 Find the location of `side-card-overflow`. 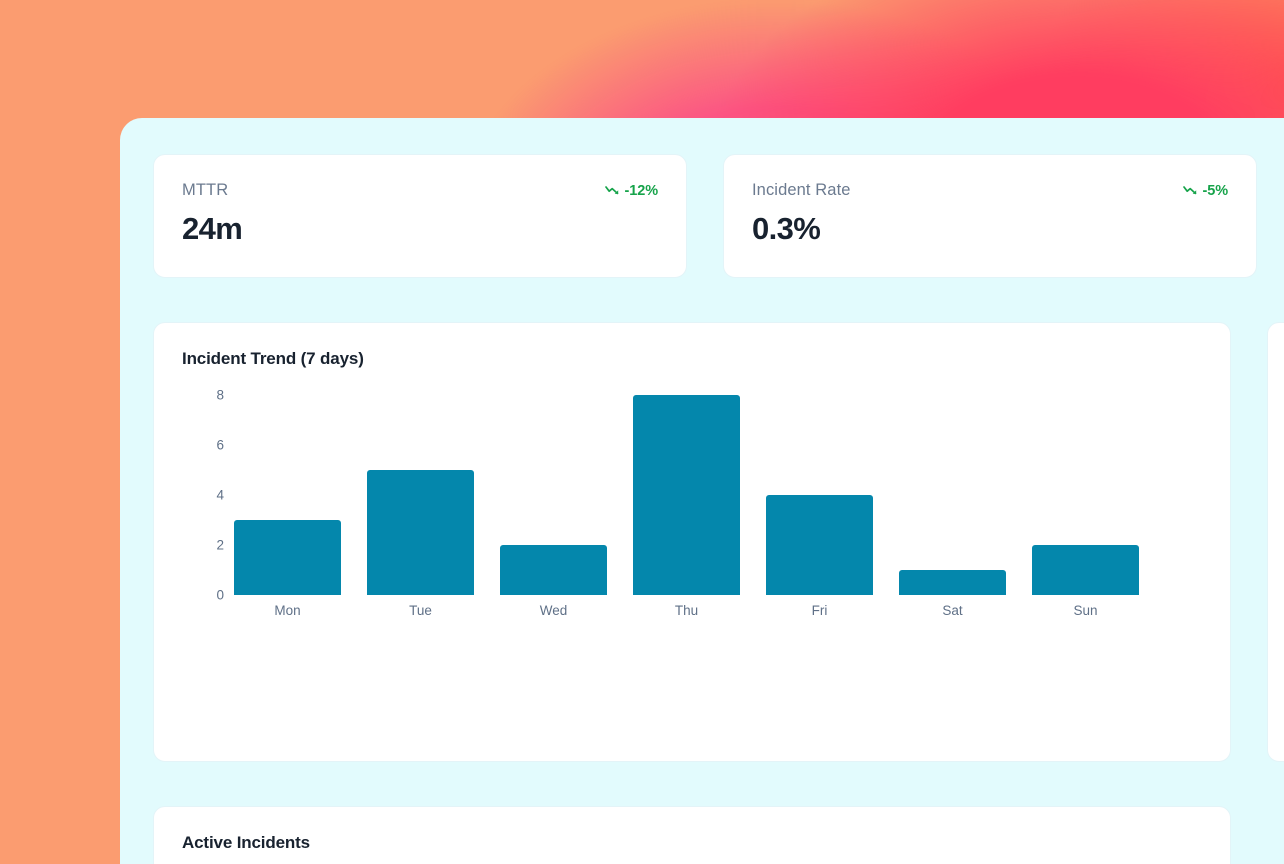

side-card-overflow is located at coordinates (1275, 542).